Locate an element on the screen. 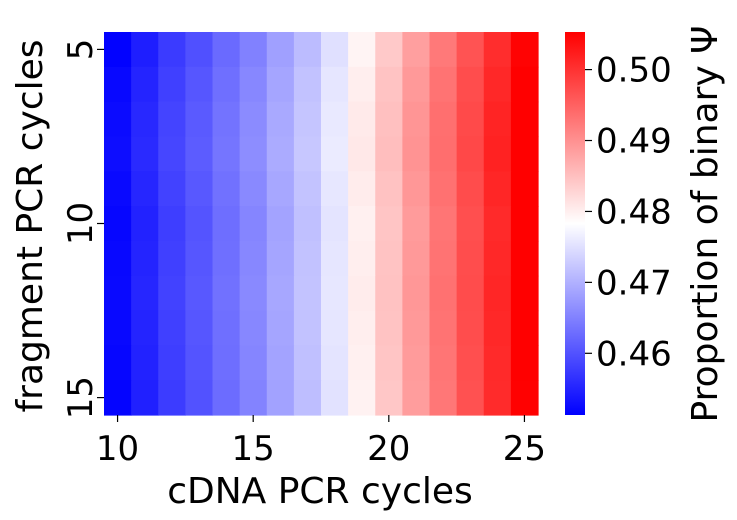  colorbar-tick-label: 0.49 is located at coordinates (634, 142).